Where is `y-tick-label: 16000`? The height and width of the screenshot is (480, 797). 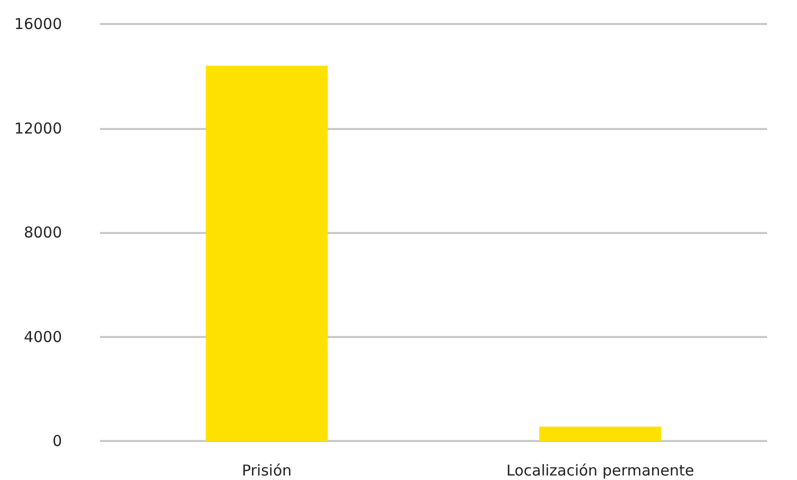
y-tick-label: 16000 is located at coordinates (38, 24).